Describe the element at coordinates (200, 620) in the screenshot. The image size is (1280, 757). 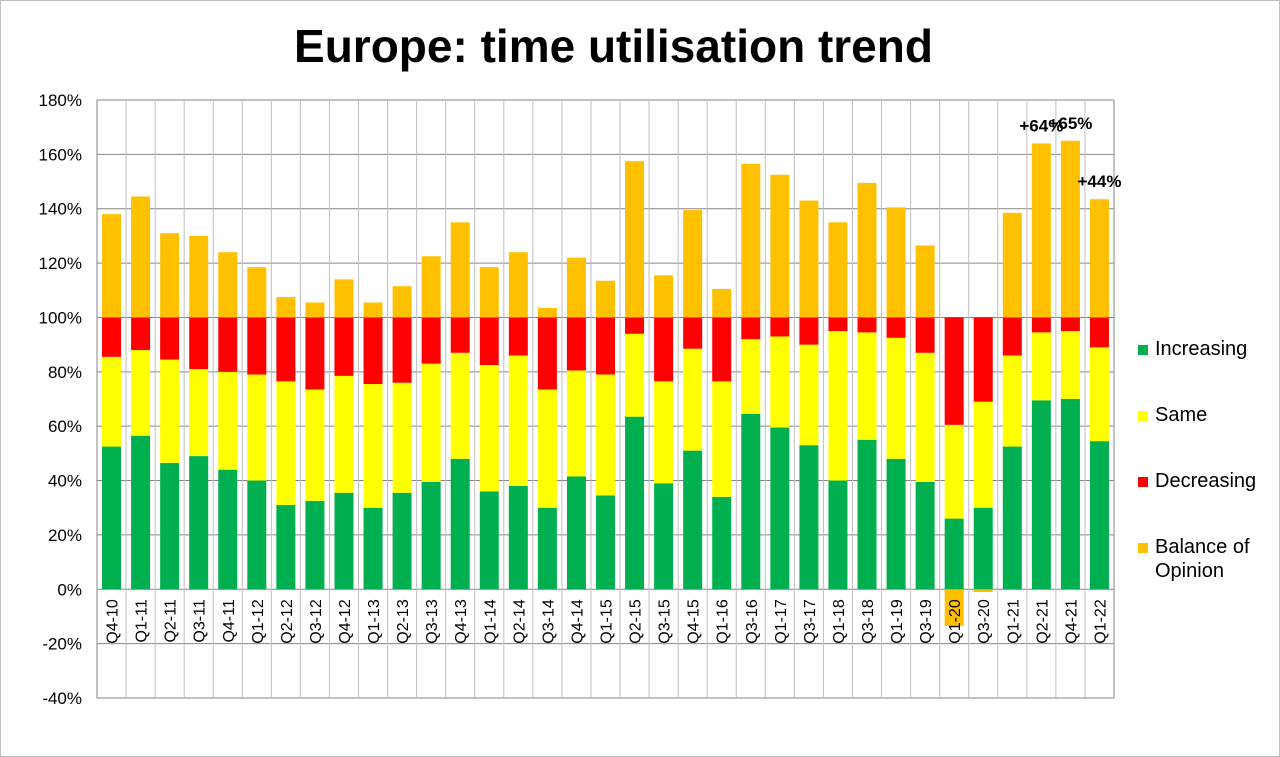
I see `x-tick-label: Q3-11` at that location.